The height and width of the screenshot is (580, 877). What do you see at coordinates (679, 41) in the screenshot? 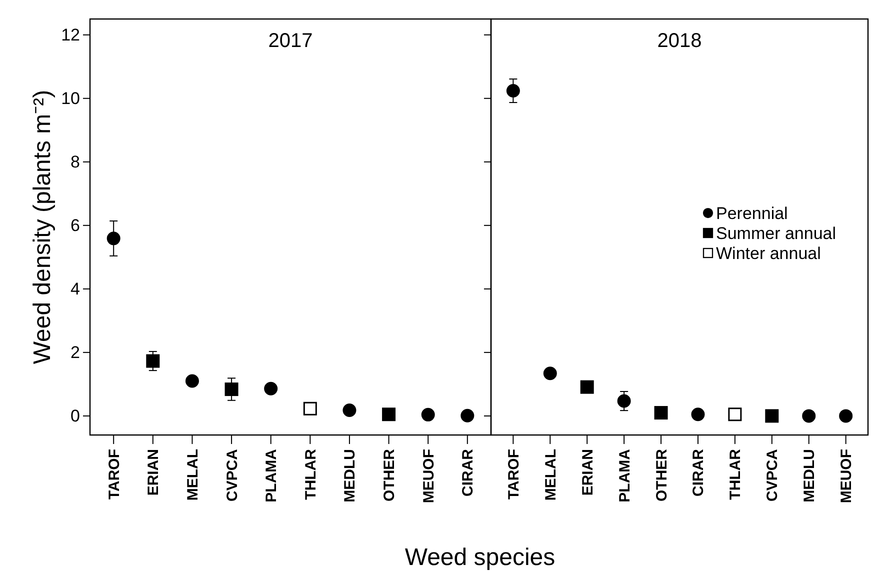
I see `text: 2018` at bounding box center [679, 41].